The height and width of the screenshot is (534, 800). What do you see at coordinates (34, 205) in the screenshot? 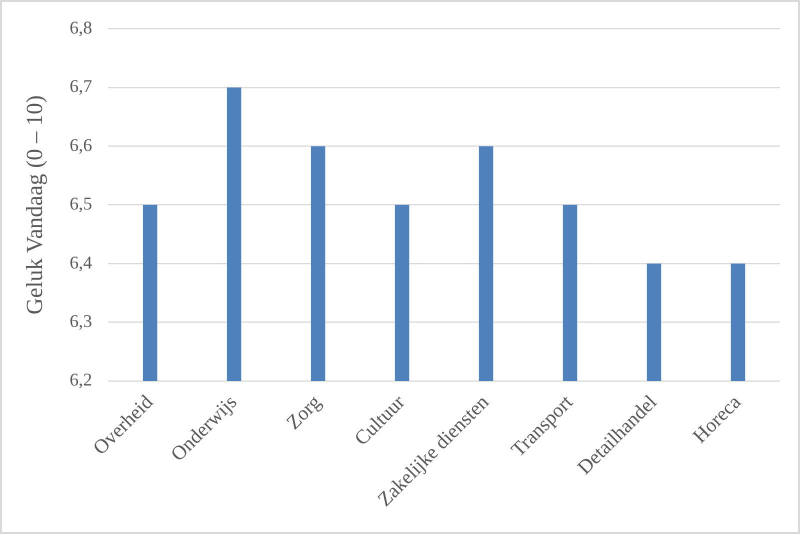
I see `y-axis-title: Geluk Vandaag (0 – 10)` at bounding box center [34, 205].